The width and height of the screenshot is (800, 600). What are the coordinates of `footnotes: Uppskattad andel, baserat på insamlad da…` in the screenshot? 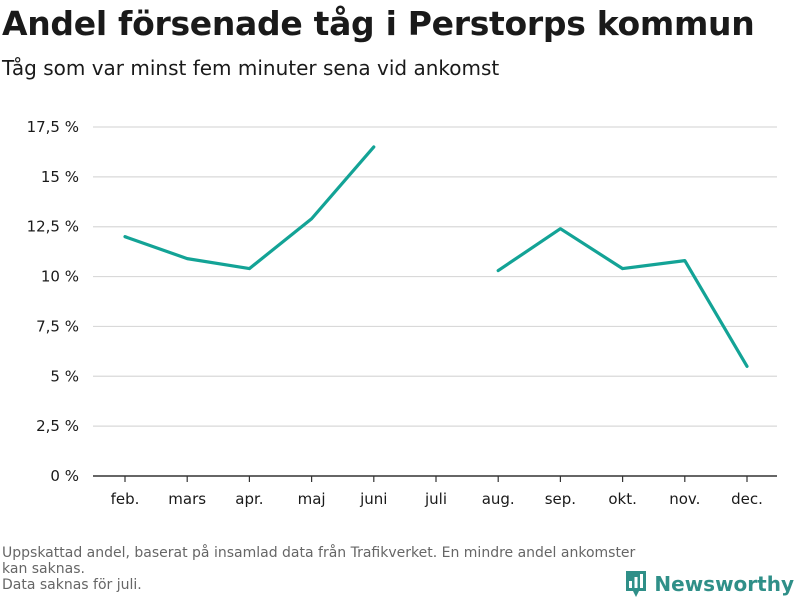 It's located at (322, 569).